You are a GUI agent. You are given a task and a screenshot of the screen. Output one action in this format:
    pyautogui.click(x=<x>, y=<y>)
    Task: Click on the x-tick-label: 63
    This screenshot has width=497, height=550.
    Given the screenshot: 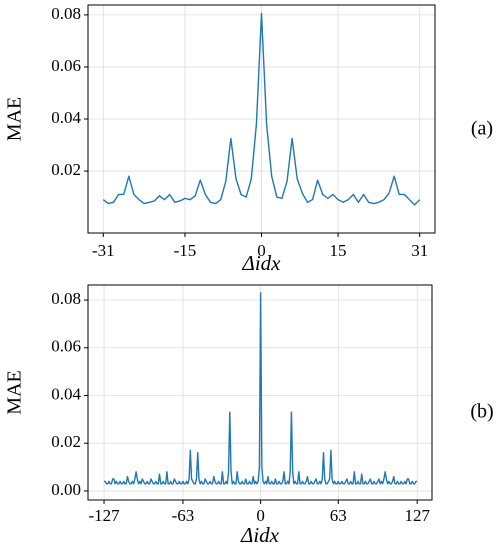 What is the action you would take?
    pyautogui.click(x=338, y=515)
    